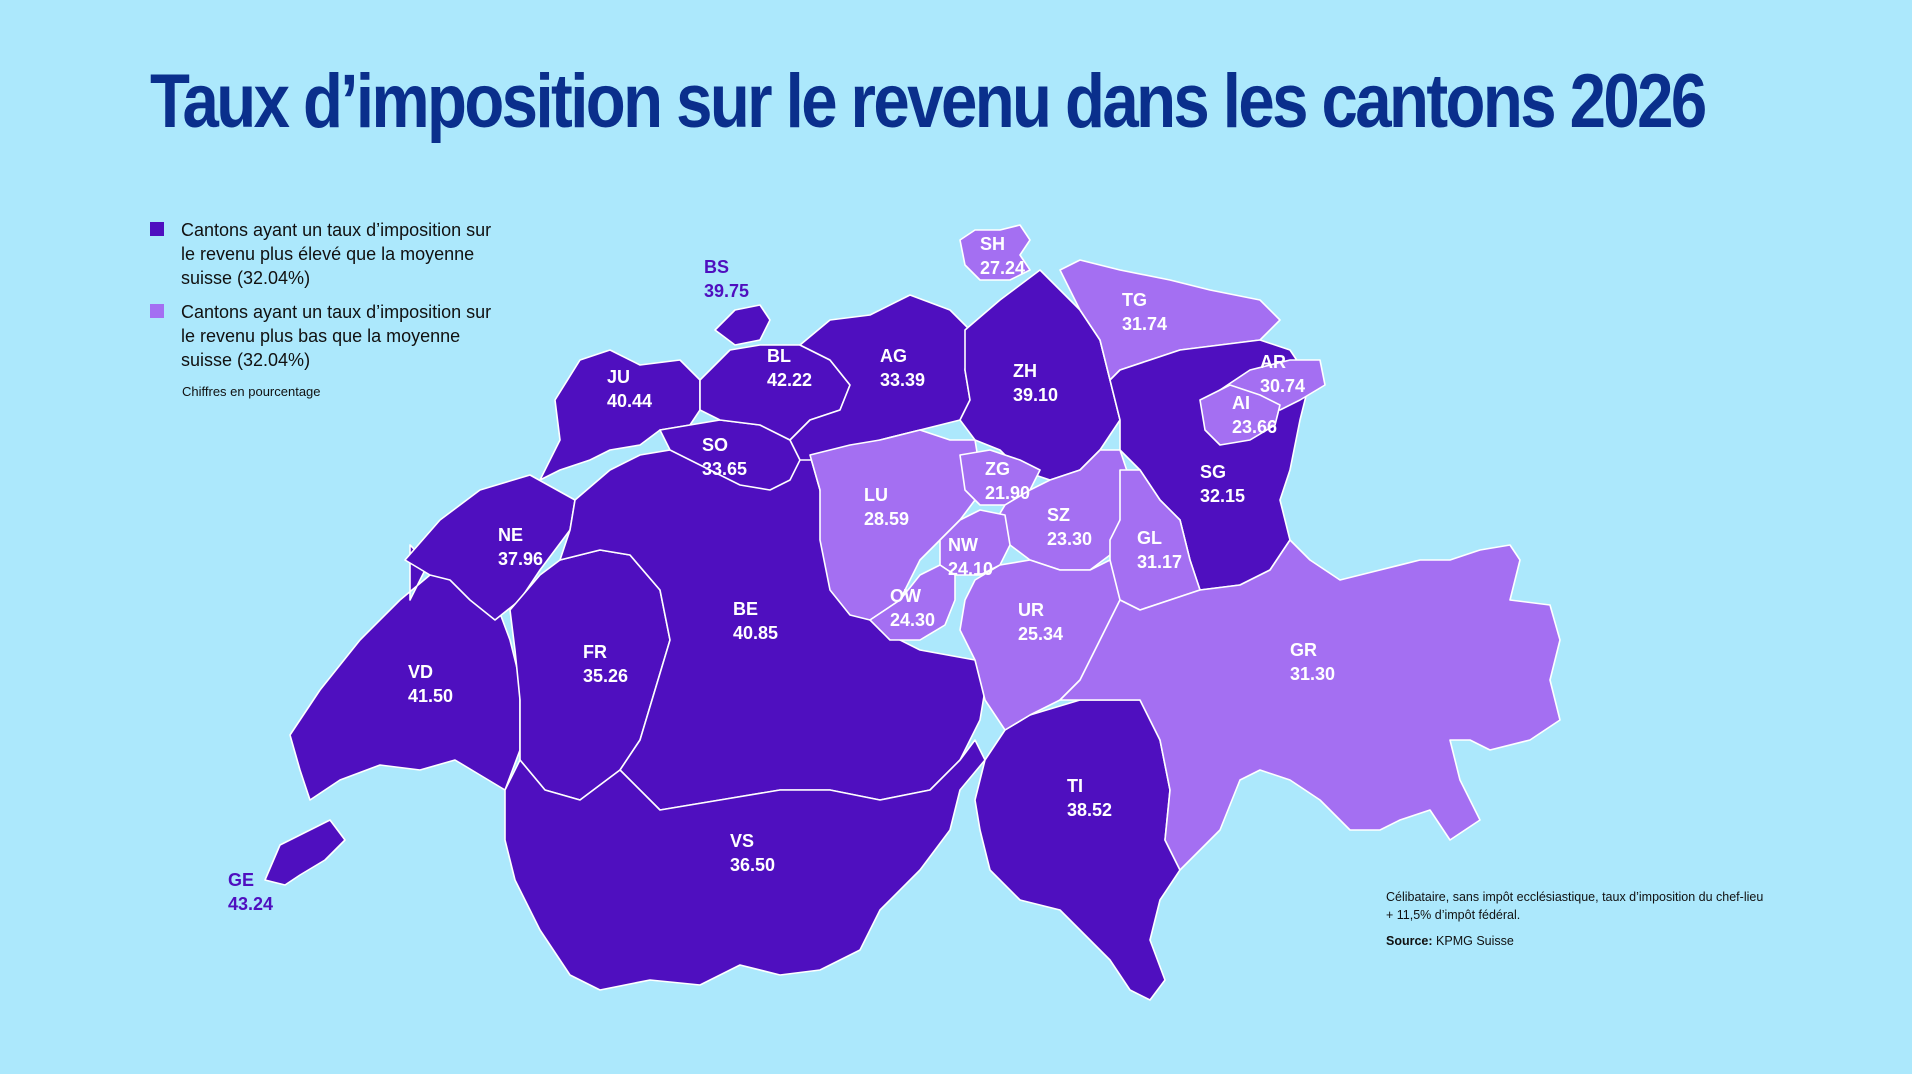 The height and width of the screenshot is (1074, 1912). I want to click on canton-label-sh: SH, so click(992, 244).